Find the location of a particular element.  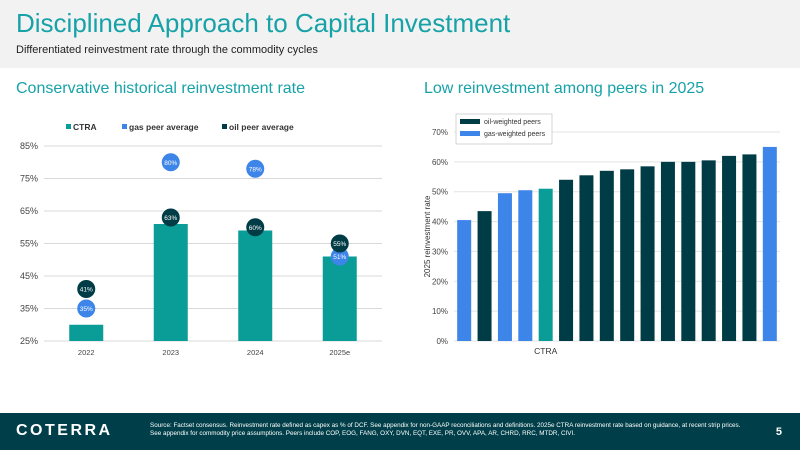

y-tick-label: 35% is located at coordinates (29, 309).